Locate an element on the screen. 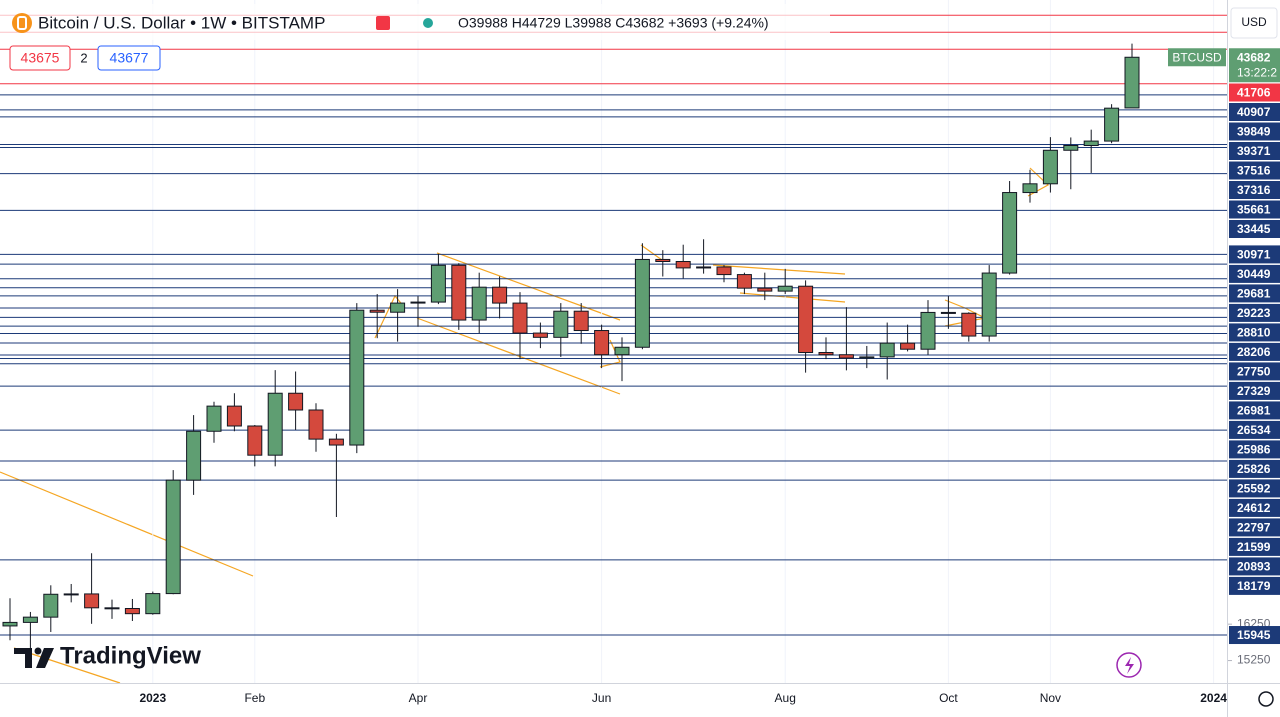 The width and height of the screenshot is (1280, 717). level-label: 26981 is located at coordinates (1254, 411).